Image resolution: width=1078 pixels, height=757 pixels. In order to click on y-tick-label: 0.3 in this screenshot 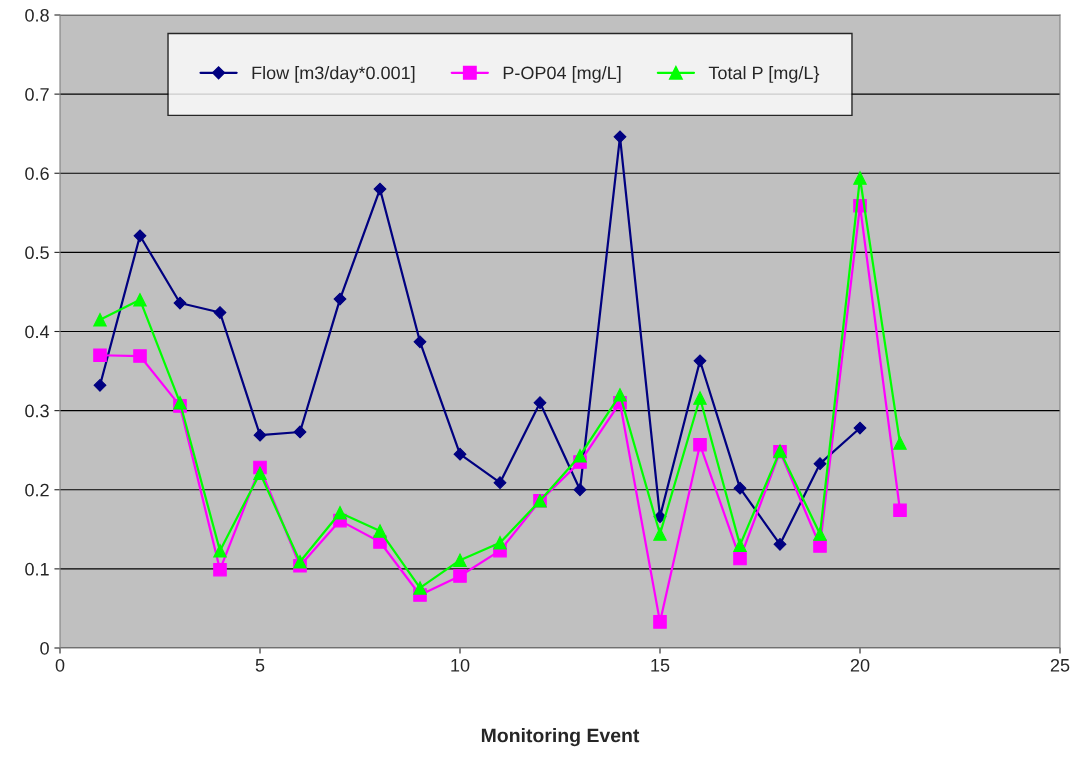, I will do `click(37, 411)`.